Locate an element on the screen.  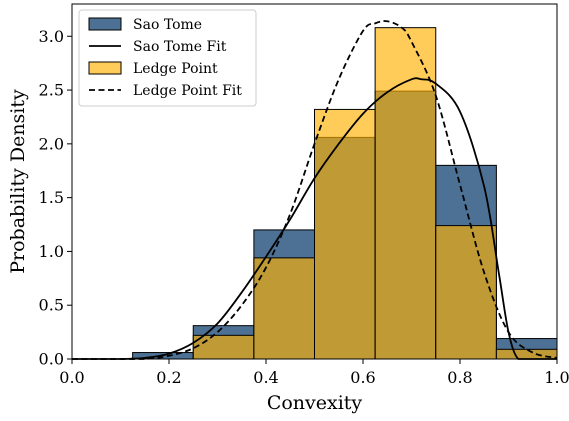
y-tick-label: 2.5 is located at coordinates (51, 90).